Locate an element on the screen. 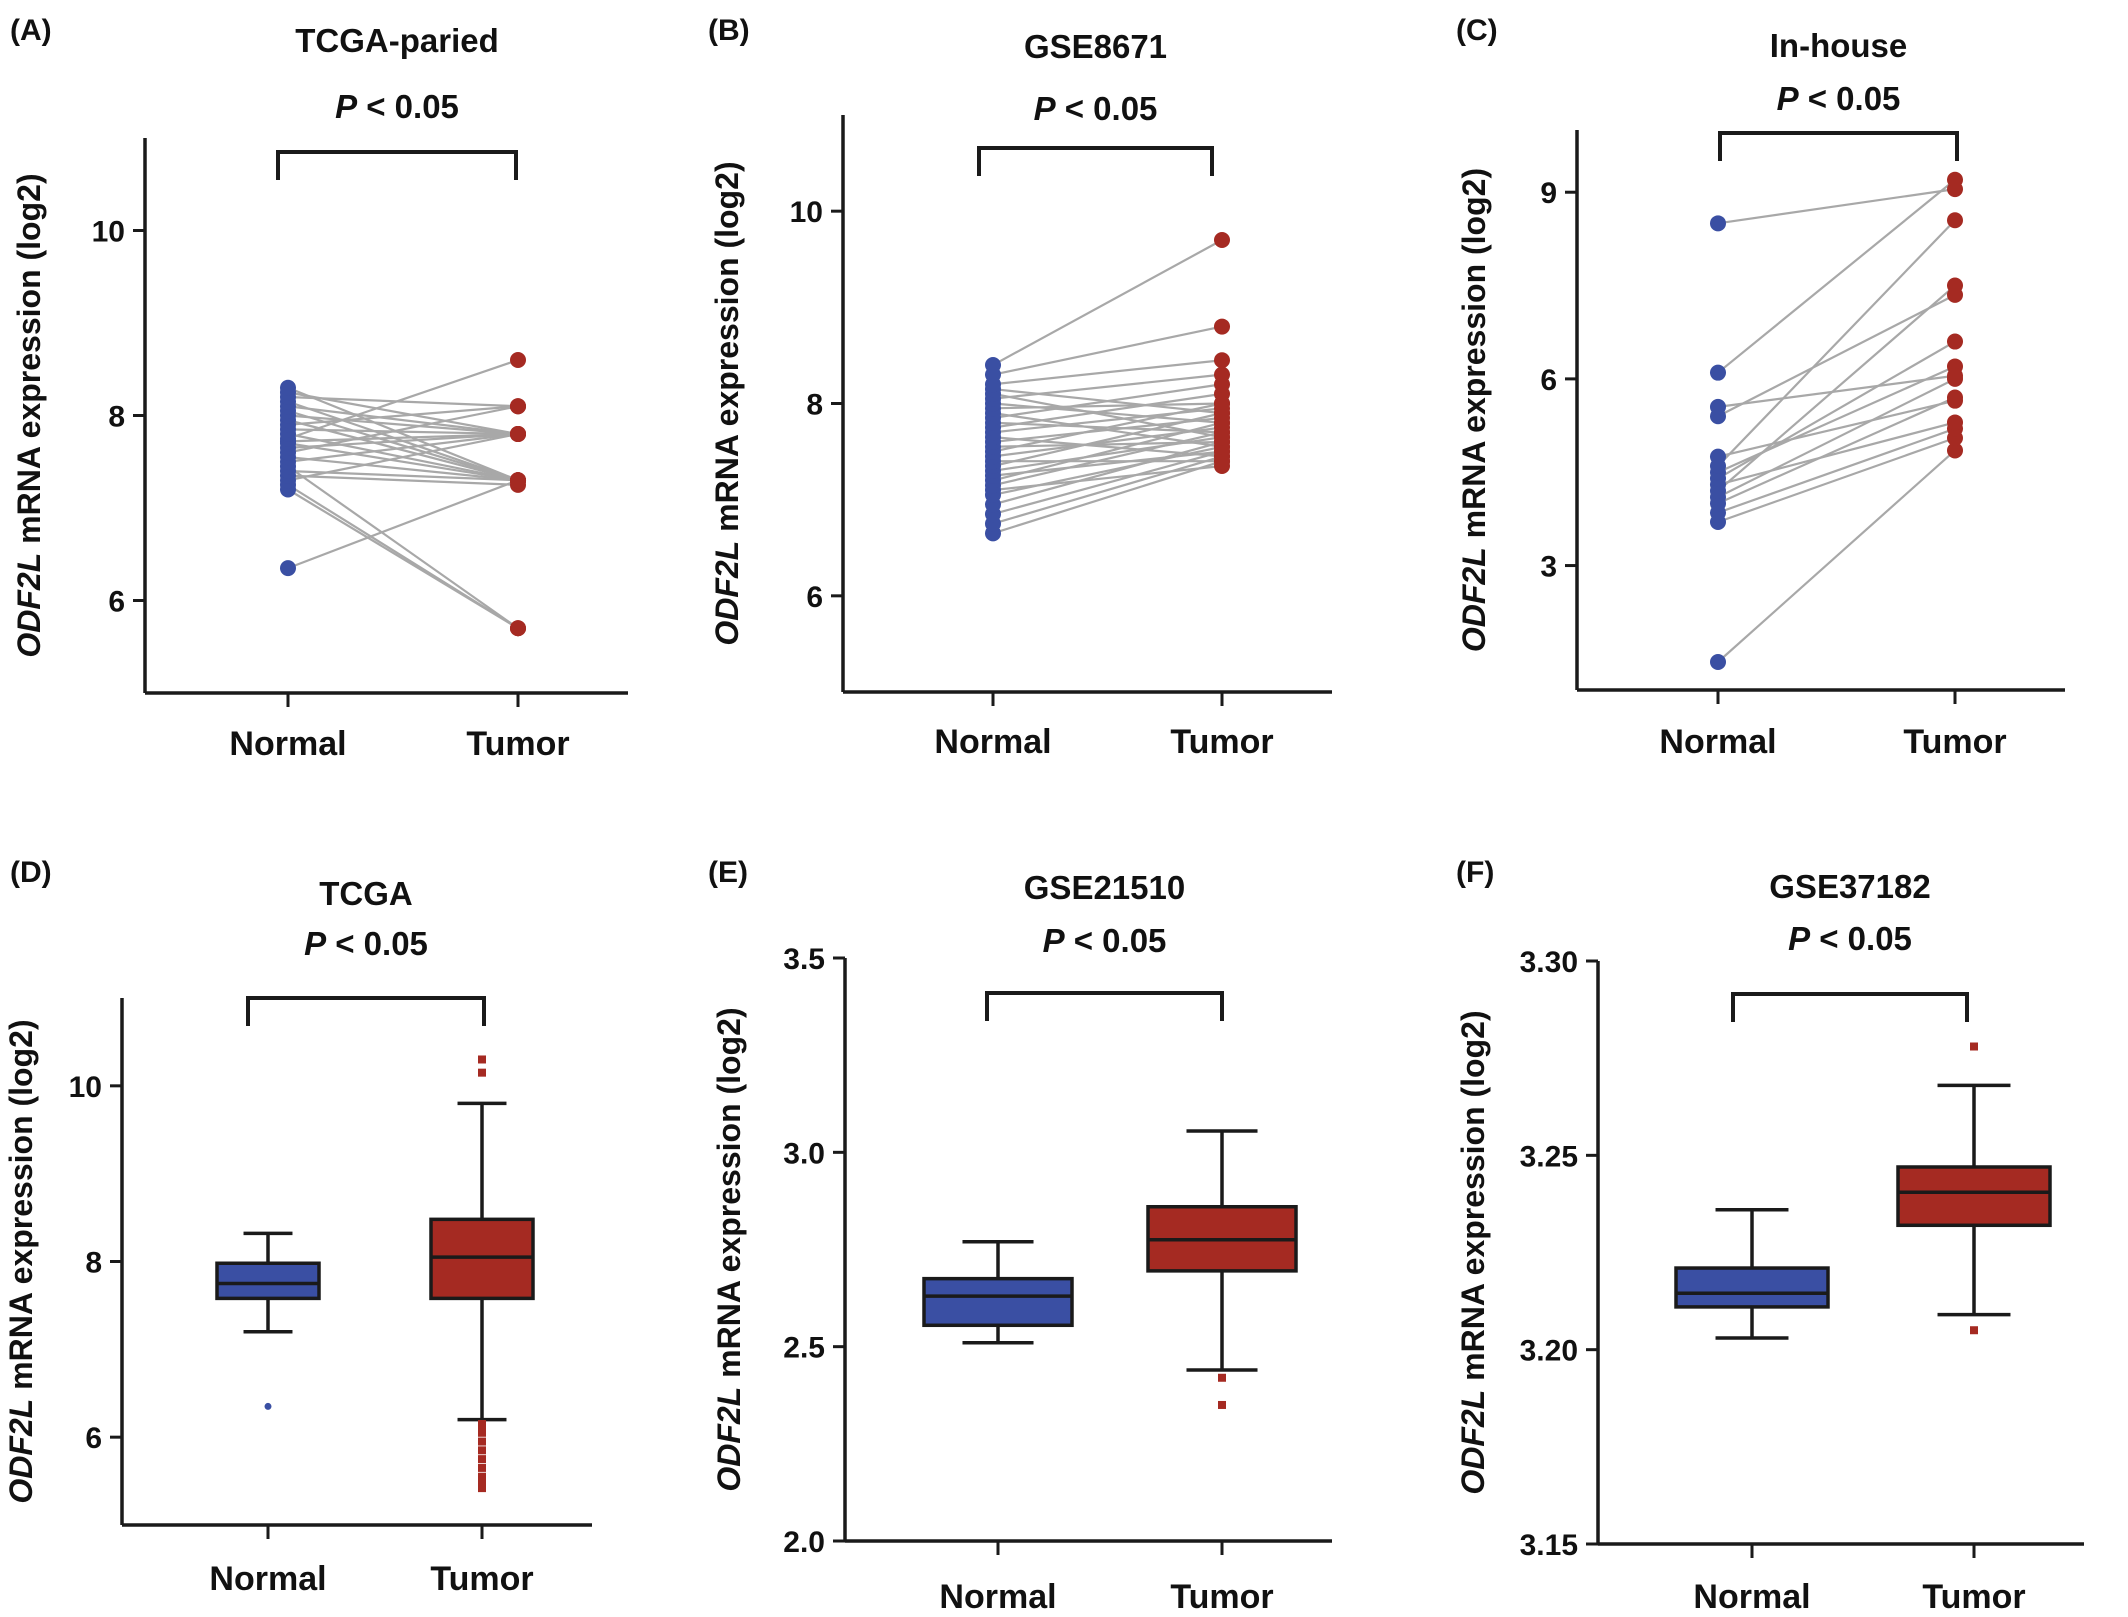 This screenshot has width=2128, height=1617. chart-title: GSE8671 is located at coordinates (1095, 46).